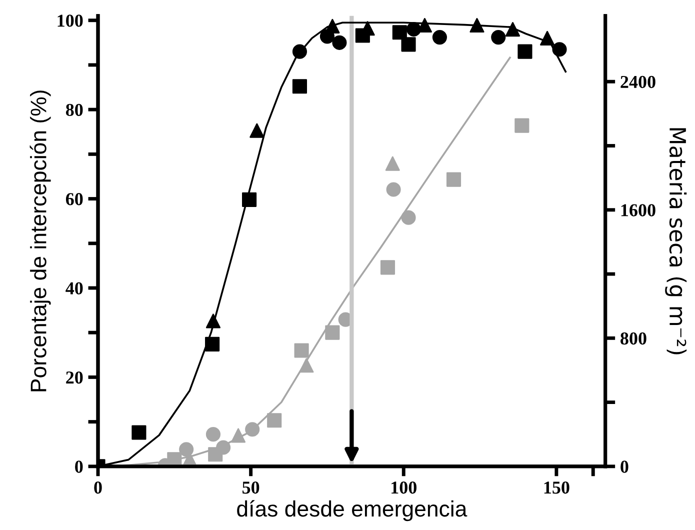  Describe the element at coordinates (79, 466) in the screenshot. I see `y-tick-label: 0` at that location.